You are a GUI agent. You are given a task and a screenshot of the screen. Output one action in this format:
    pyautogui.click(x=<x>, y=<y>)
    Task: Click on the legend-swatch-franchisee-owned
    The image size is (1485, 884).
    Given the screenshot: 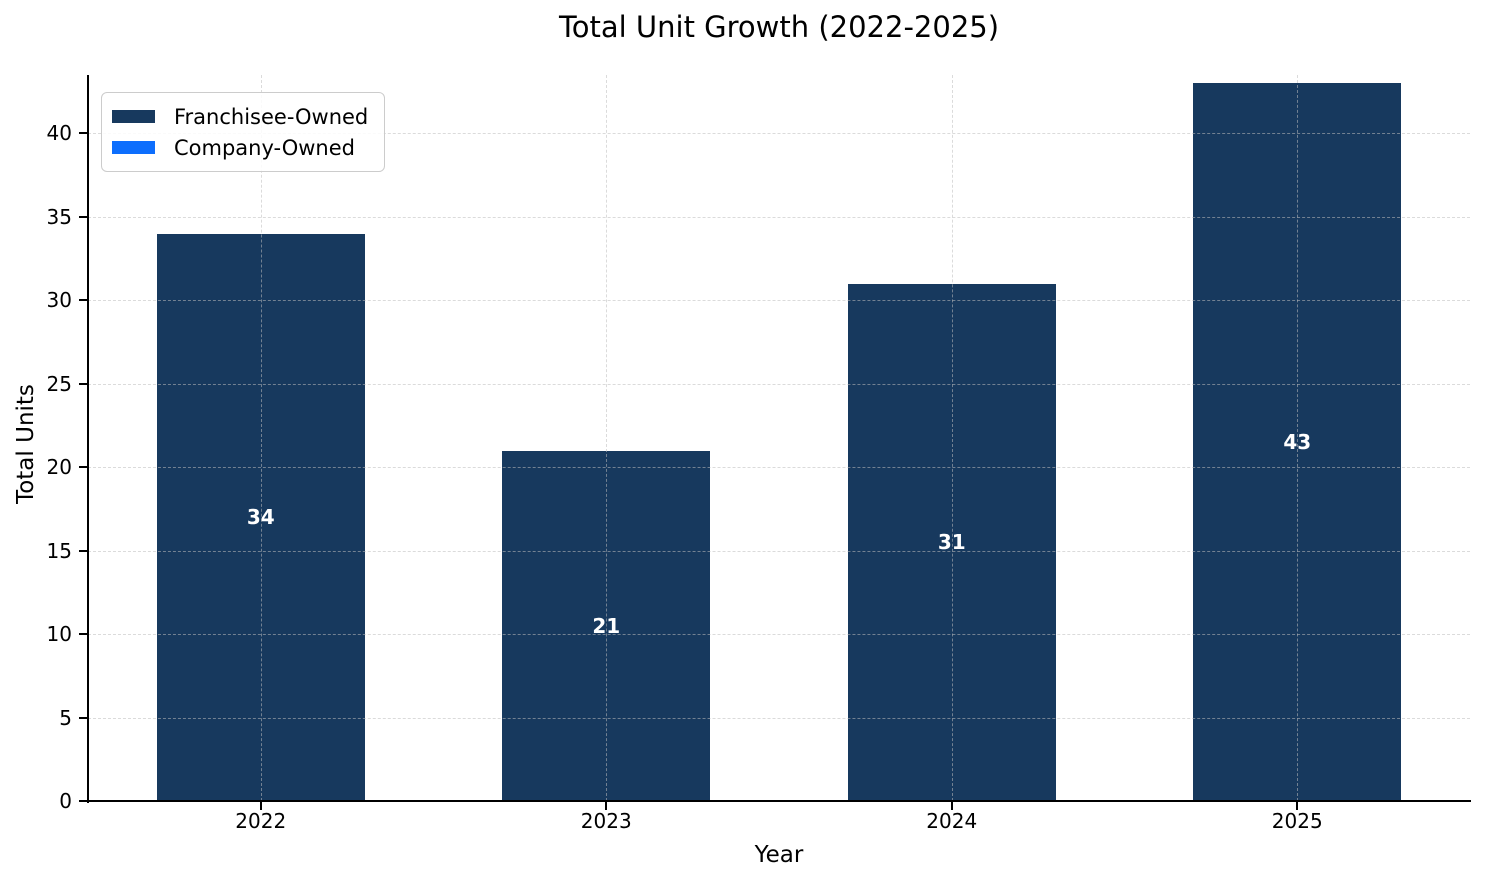 What is the action you would take?
    pyautogui.click(x=133, y=116)
    